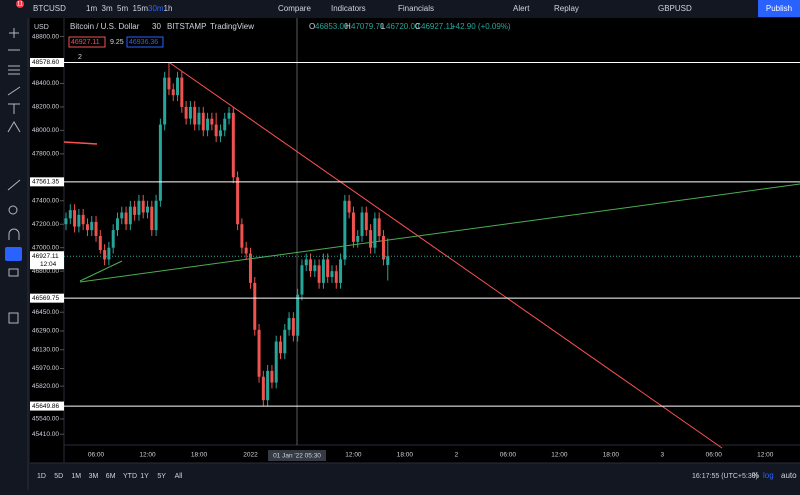  Describe the element at coordinates (13, 272) in the screenshot. I see `lock-icon` at that location.